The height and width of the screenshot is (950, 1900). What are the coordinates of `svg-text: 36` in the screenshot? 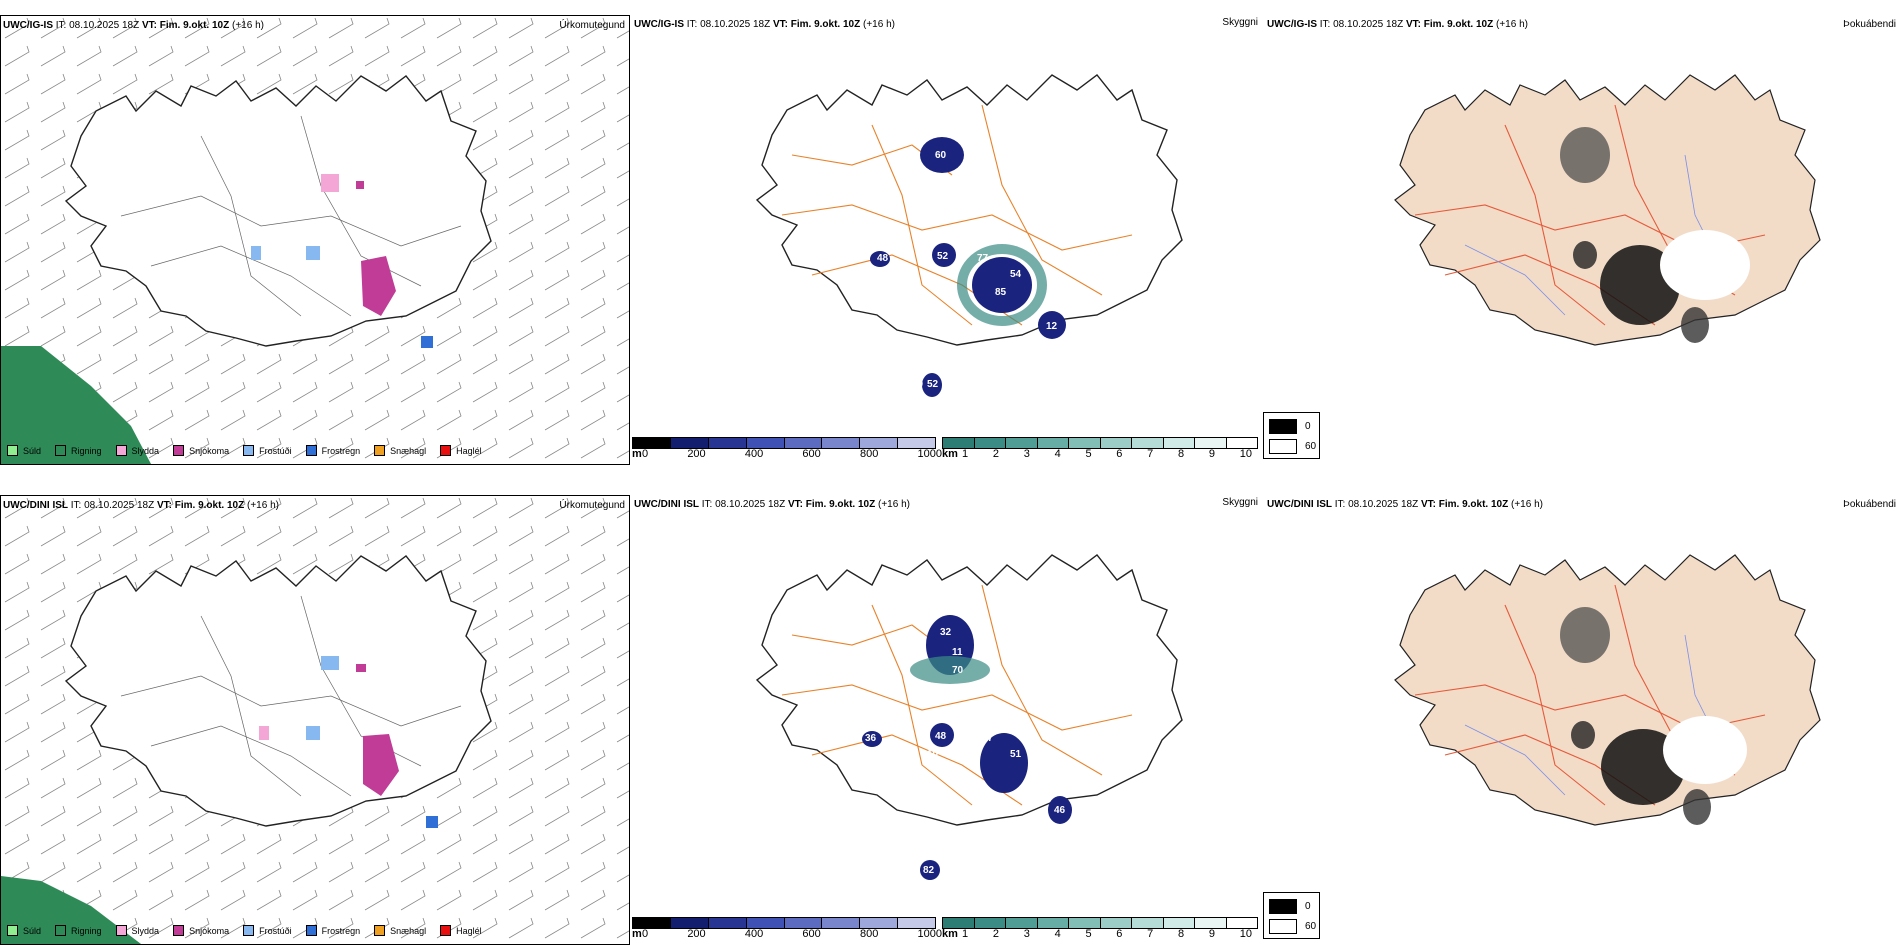 It's located at (871, 738).